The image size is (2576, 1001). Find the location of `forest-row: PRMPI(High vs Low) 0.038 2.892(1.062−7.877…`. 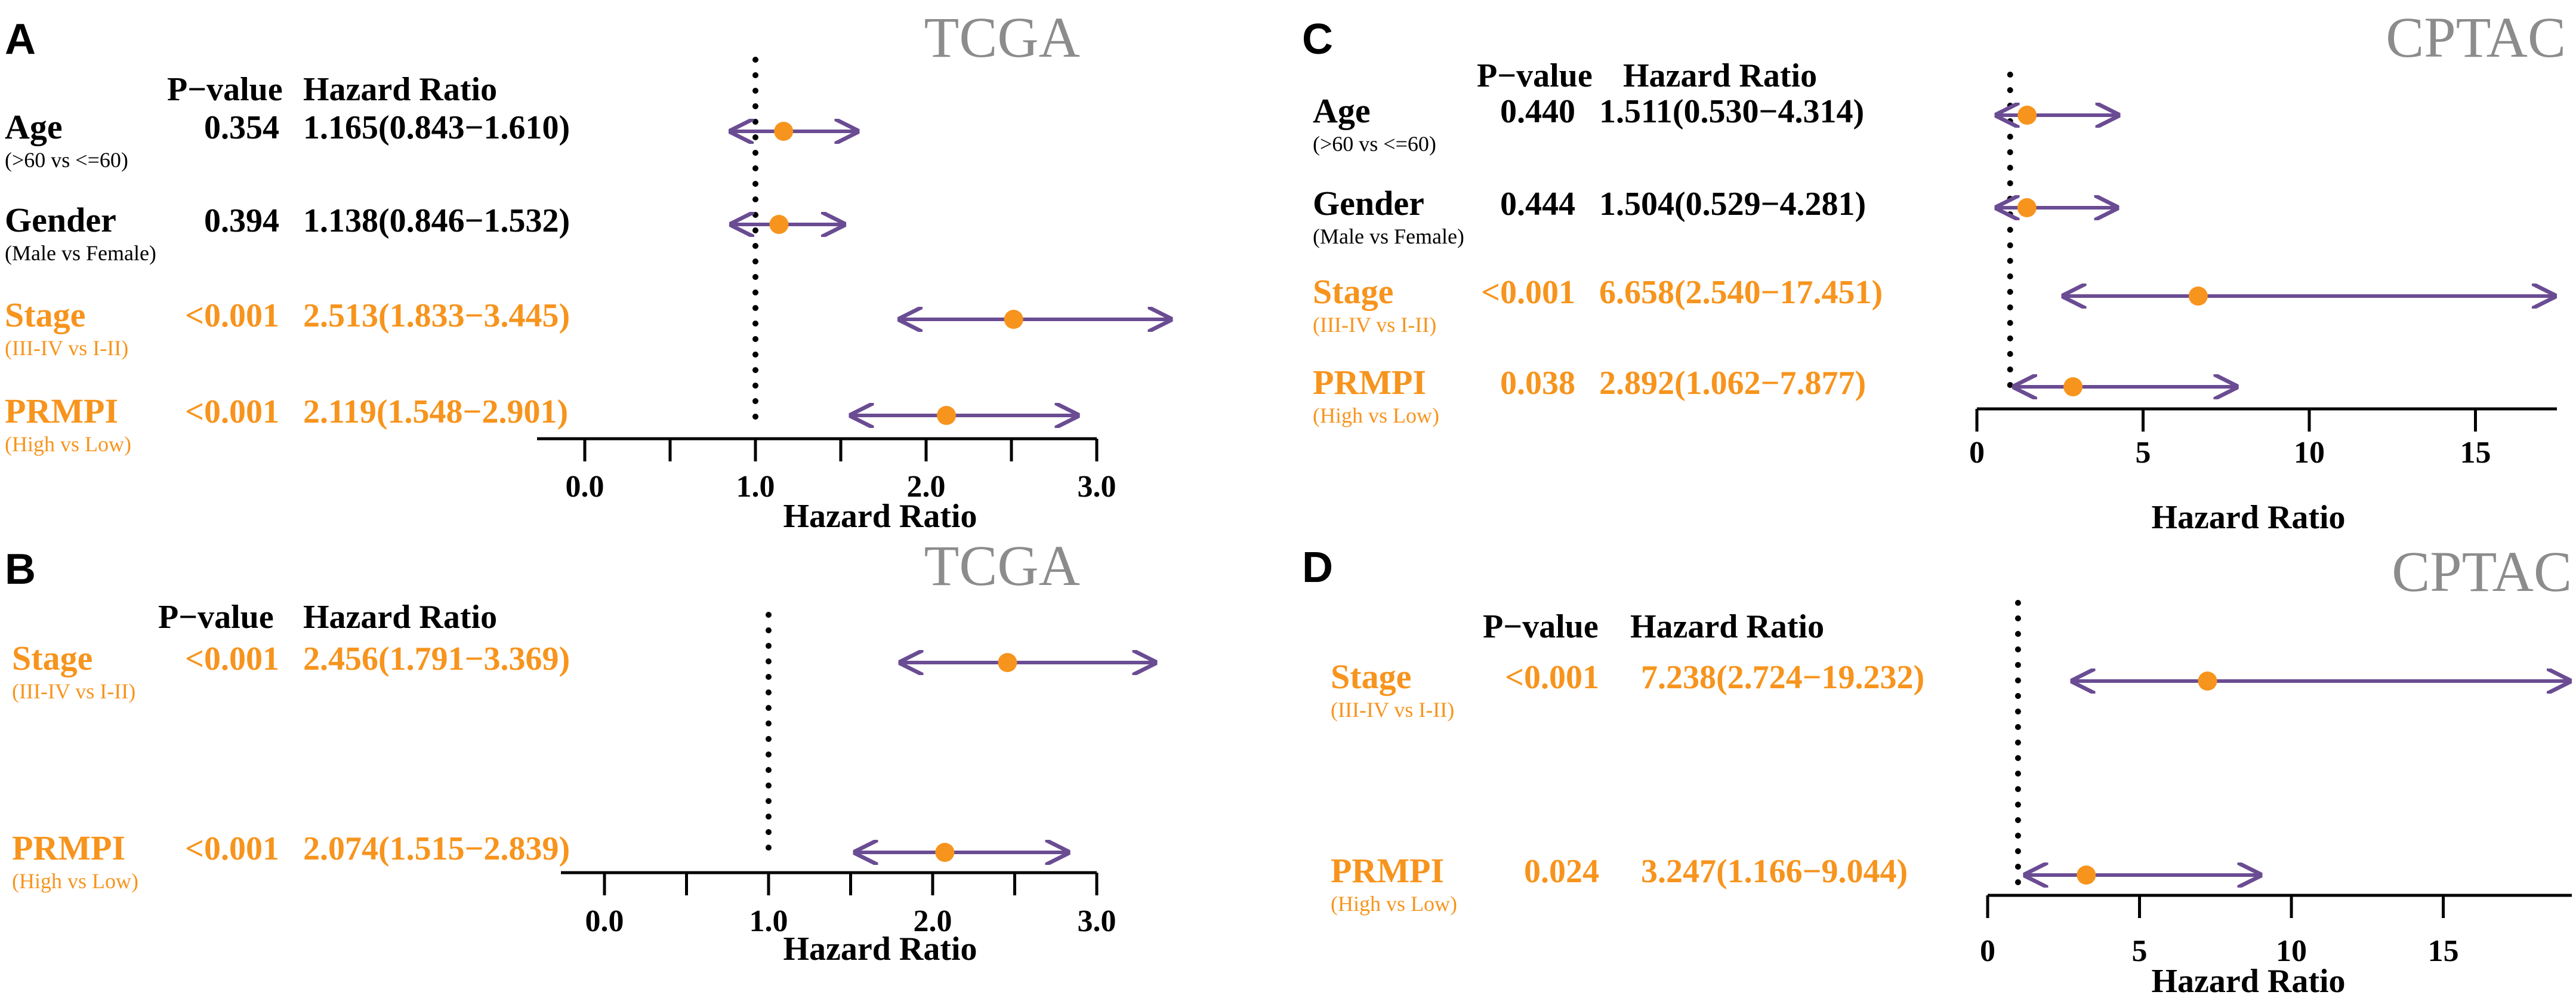

forest-row: PRMPI(High vs Low) 0.038 2.892(1.062−7.877… is located at coordinates (1776, 395).